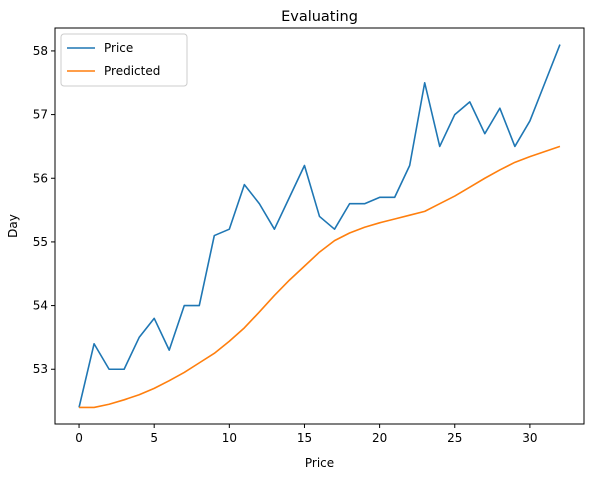 The image size is (612, 479). What do you see at coordinates (319, 463) in the screenshot?
I see `x-axis-label: Price` at bounding box center [319, 463].